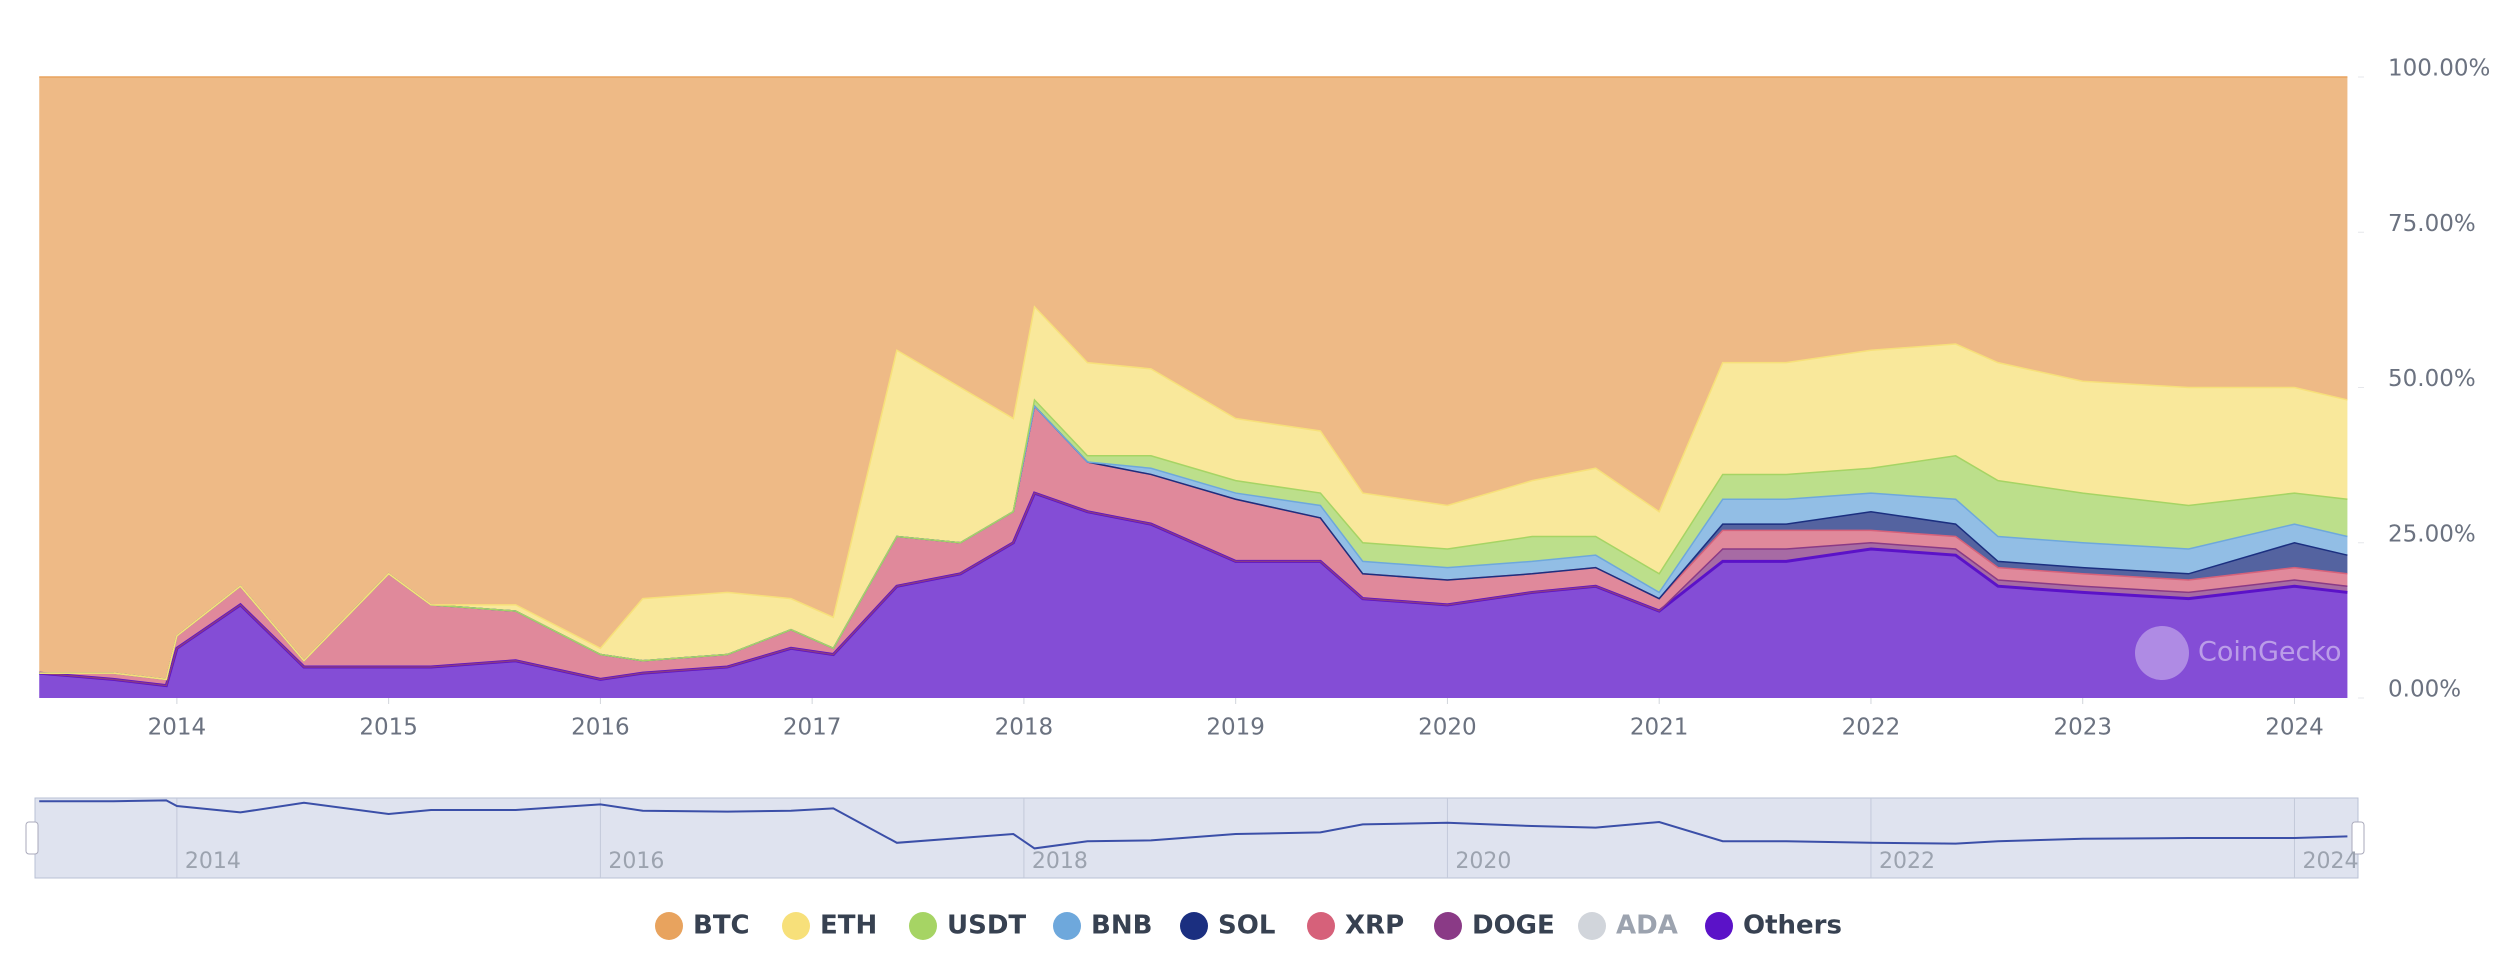 The image size is (2514, 956). What do you see at coordinates (2424, 690) in the screenshot?
I see `y-tick-label: 0.00%` at bounding box center [2424, 690].